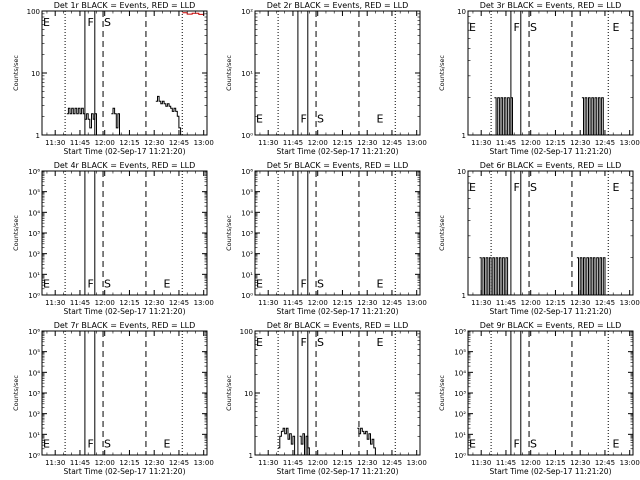 This screenshot has width=640, height=480. I want to click on y-tick-label: 1, so click(464, 296).